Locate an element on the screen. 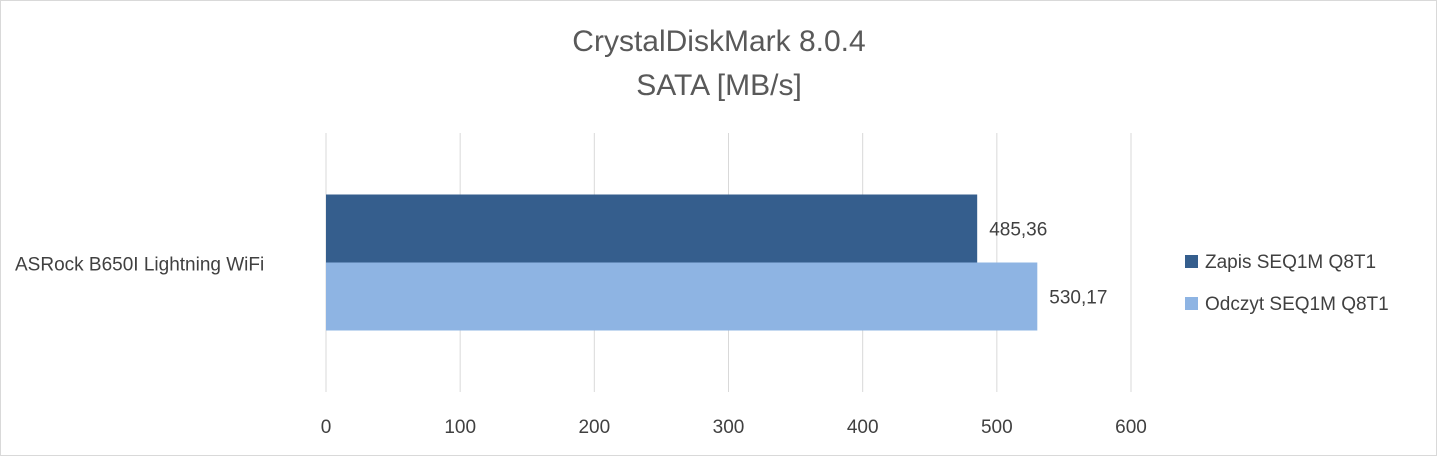  x-tick-label: 100 is located at coordinates (460, 427).